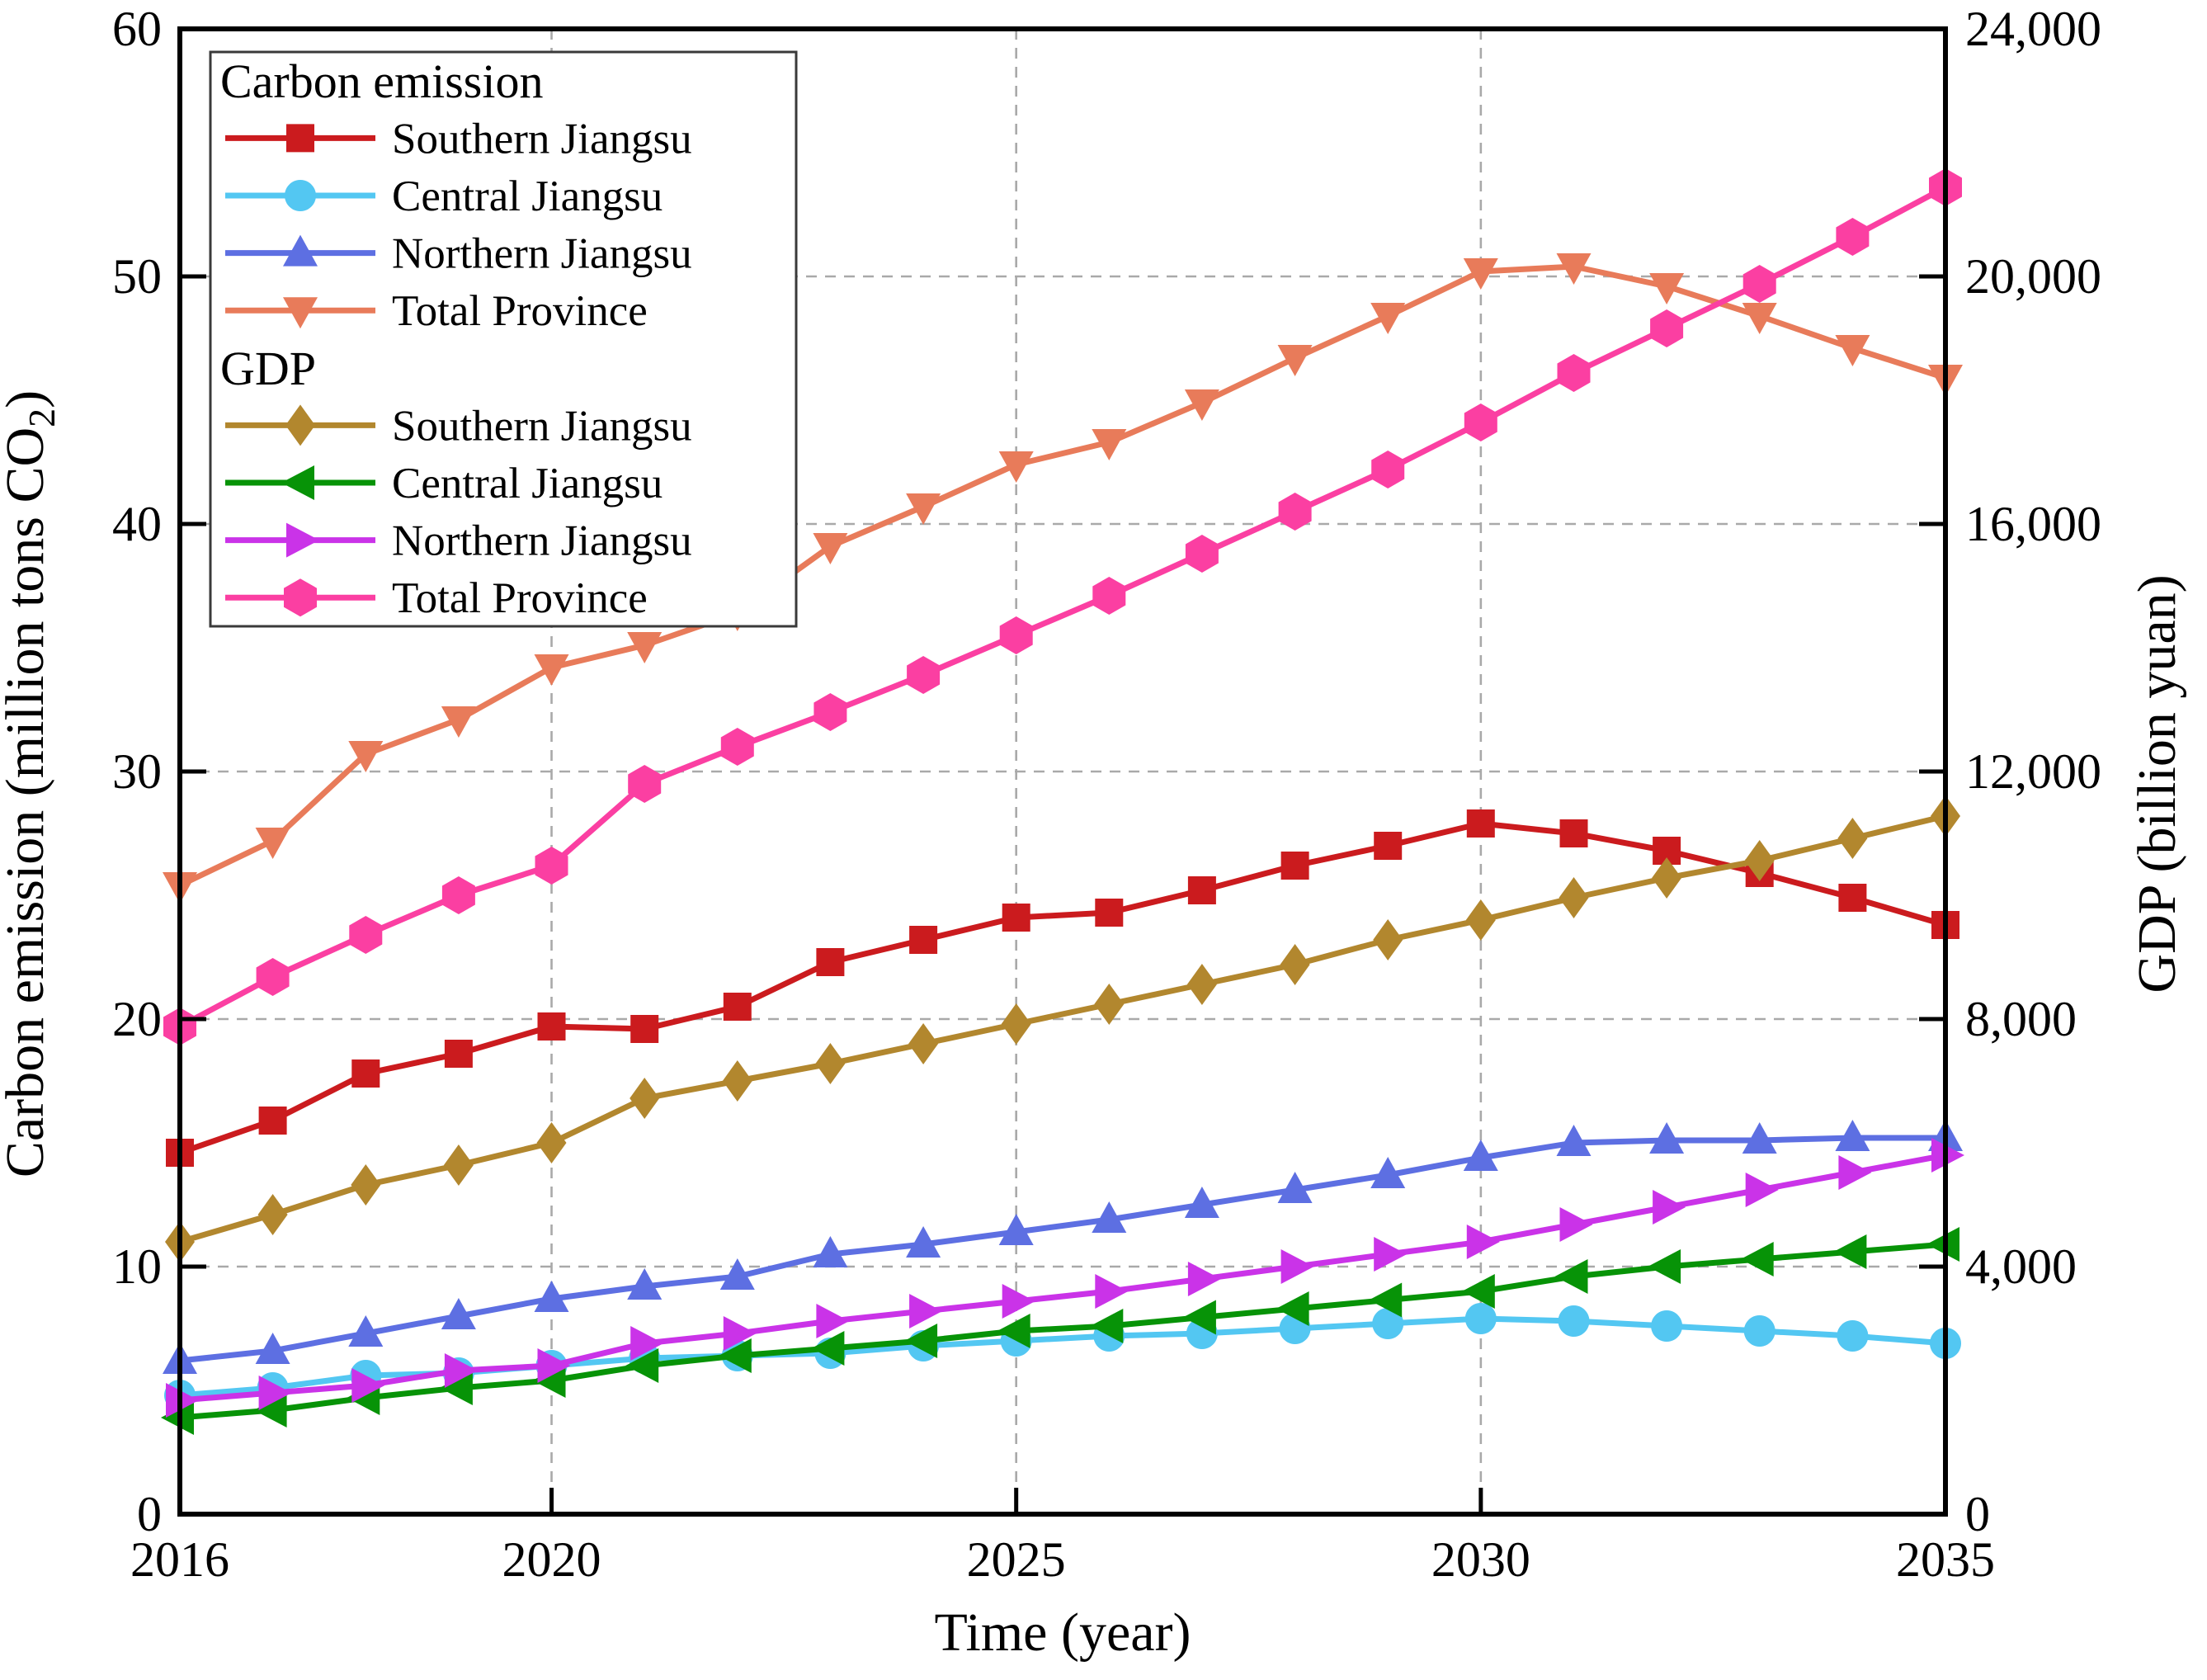 The image size is (2207, 1680). I want to click on legend-swatch-marker-square-ce_southern, so click(300, 138).